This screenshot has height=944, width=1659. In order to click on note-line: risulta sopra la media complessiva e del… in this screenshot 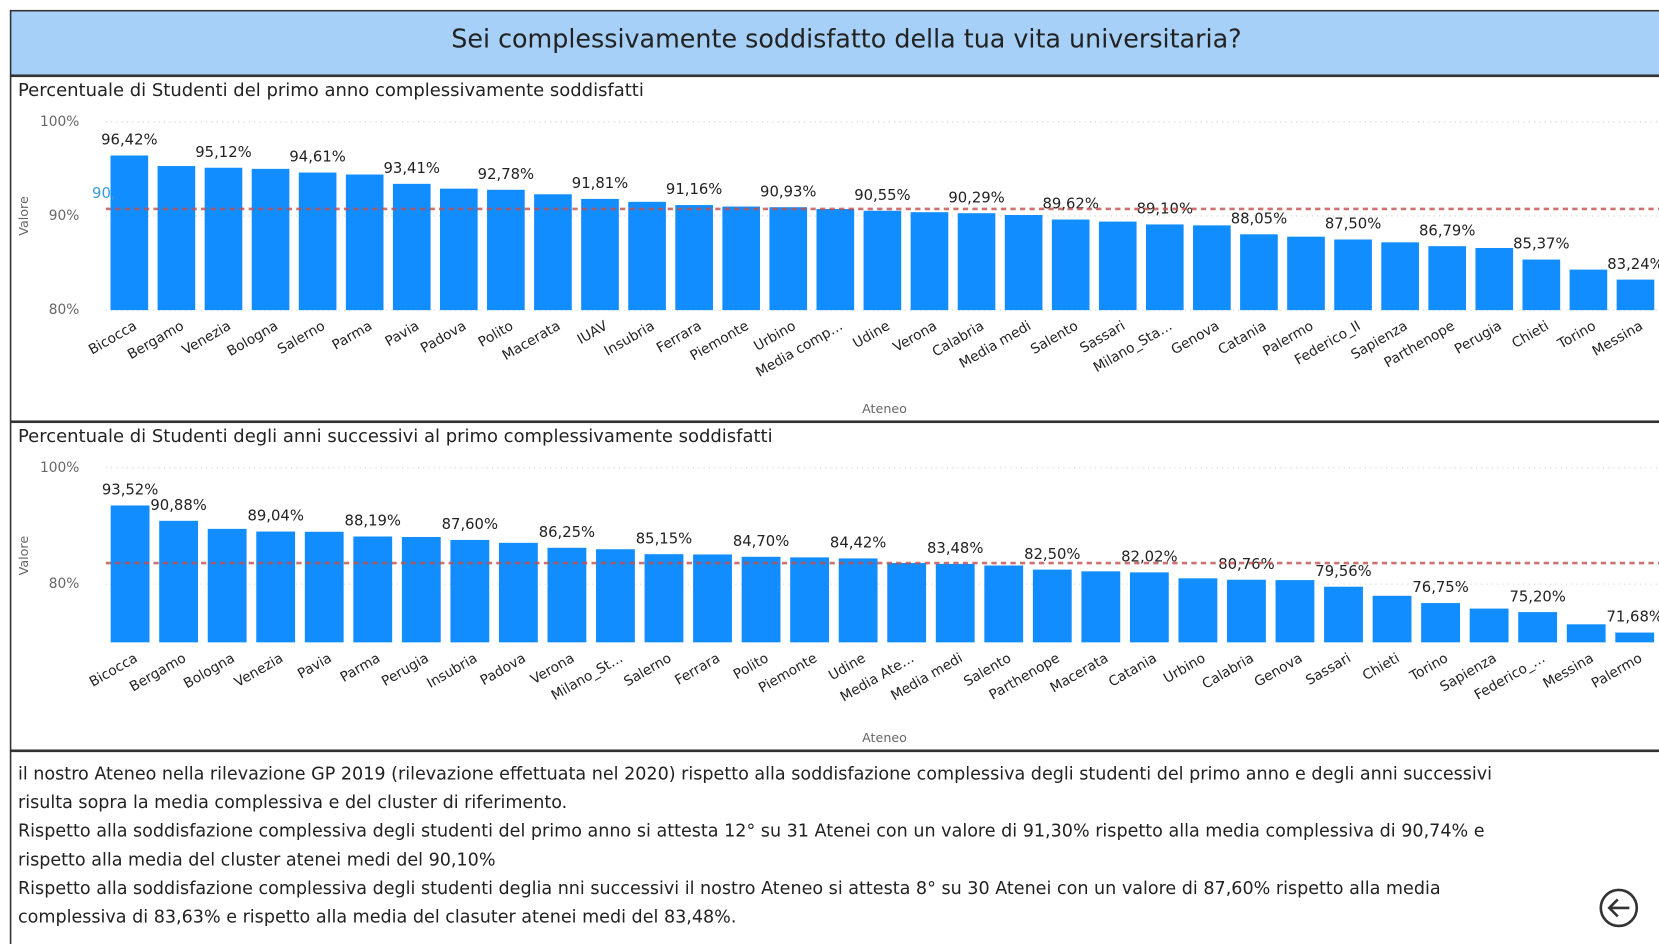, I will do `click(292, 803)`.